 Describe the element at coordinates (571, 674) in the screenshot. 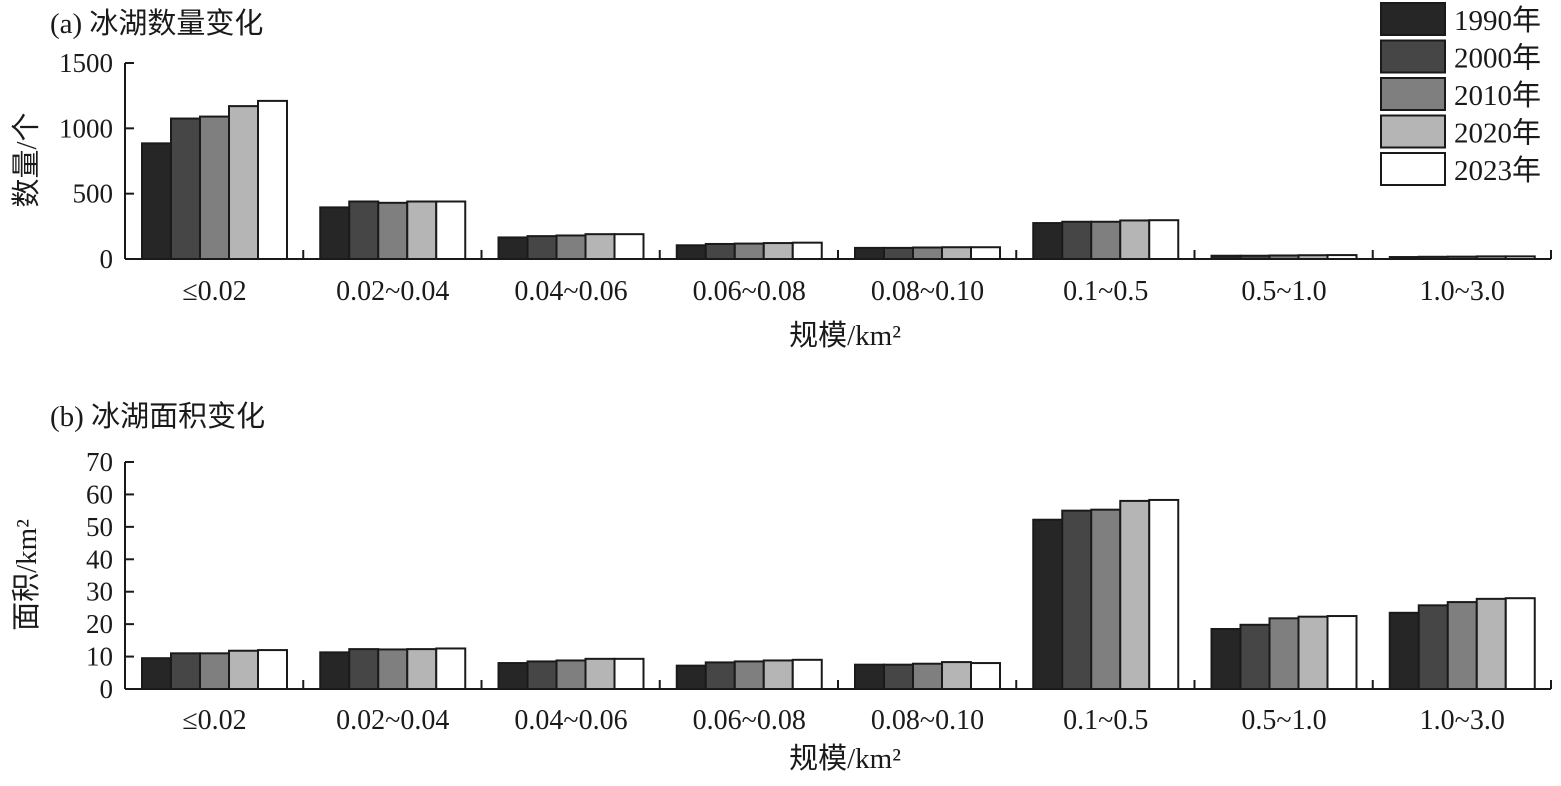

I see `bar-area-2010年-2` at that location.